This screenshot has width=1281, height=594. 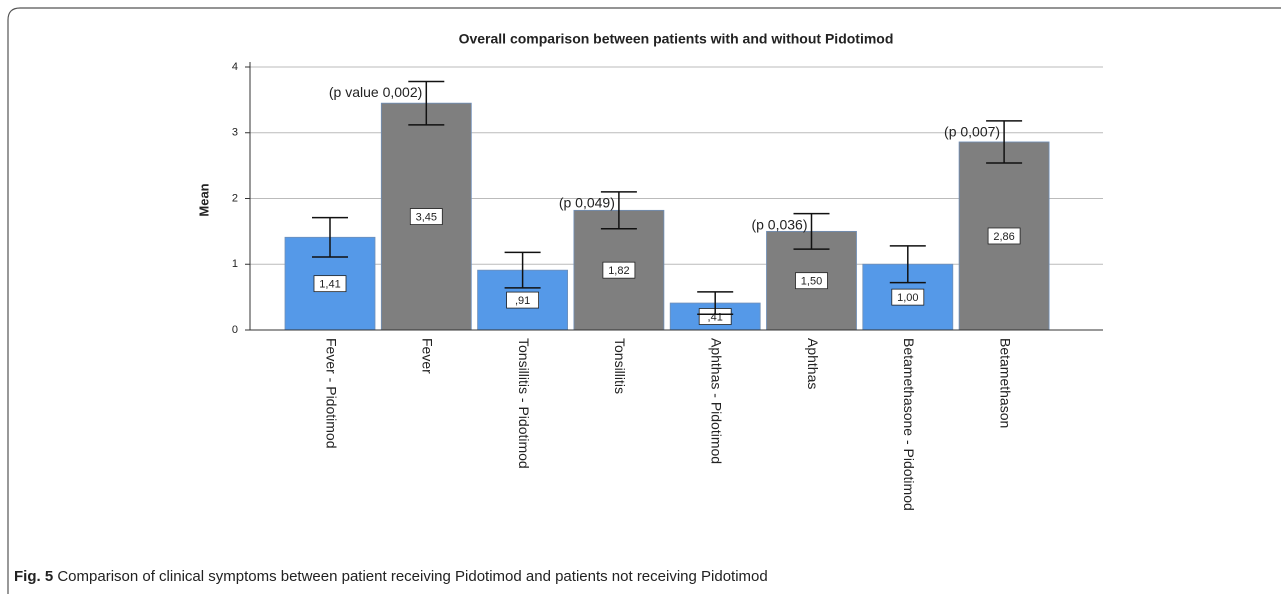 What do you see at coordinates (33, 576) in the screenshot?
I see `caption-label: Fig. 5` at bounding box center [33, 576].